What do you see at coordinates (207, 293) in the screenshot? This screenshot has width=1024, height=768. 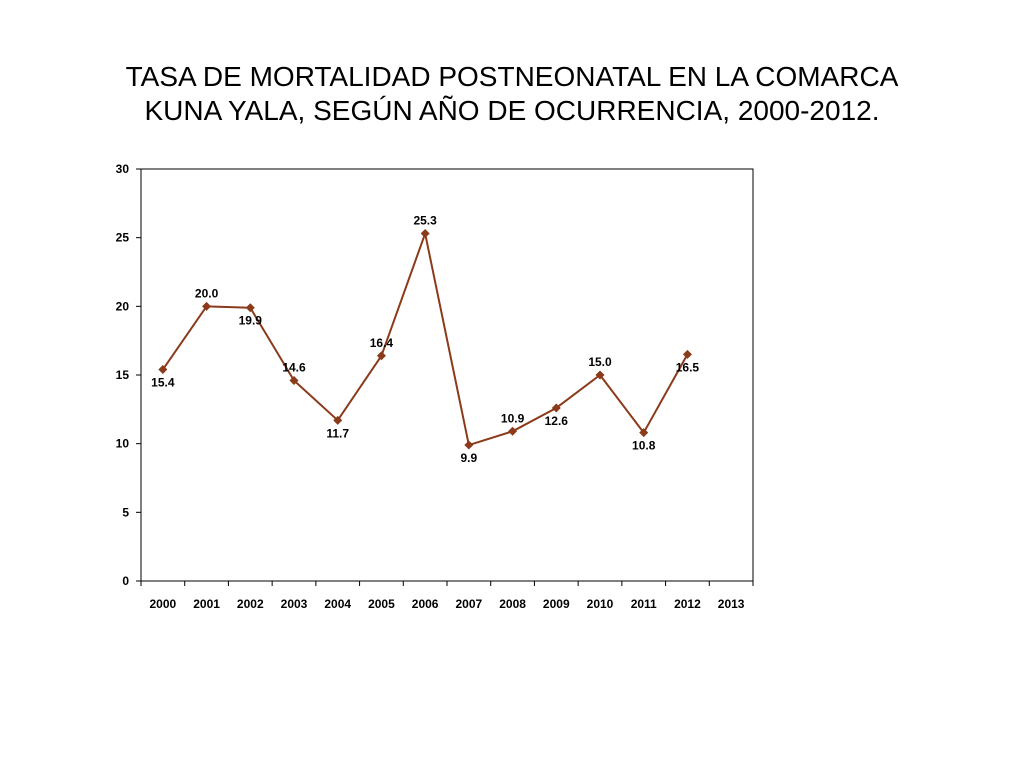 I see `data-label: 20.0` at bounding box center [207, 293].